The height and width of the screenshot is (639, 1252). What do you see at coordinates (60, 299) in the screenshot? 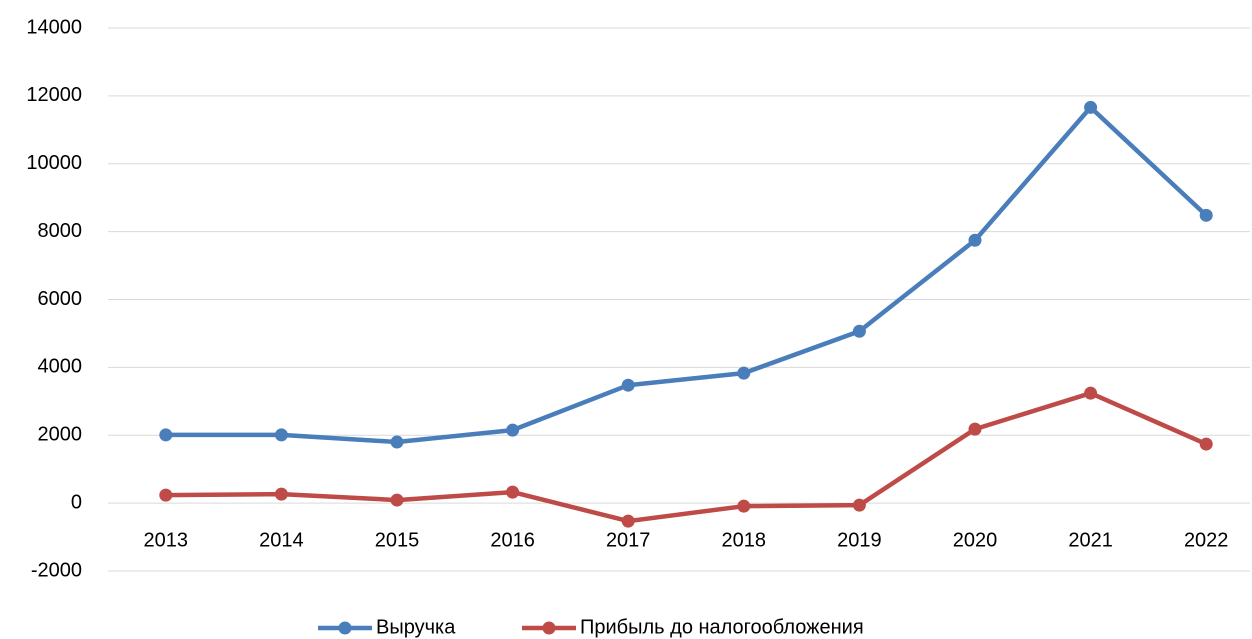
I see `y-tick-label: 6000` at bounding box center [60, 299].